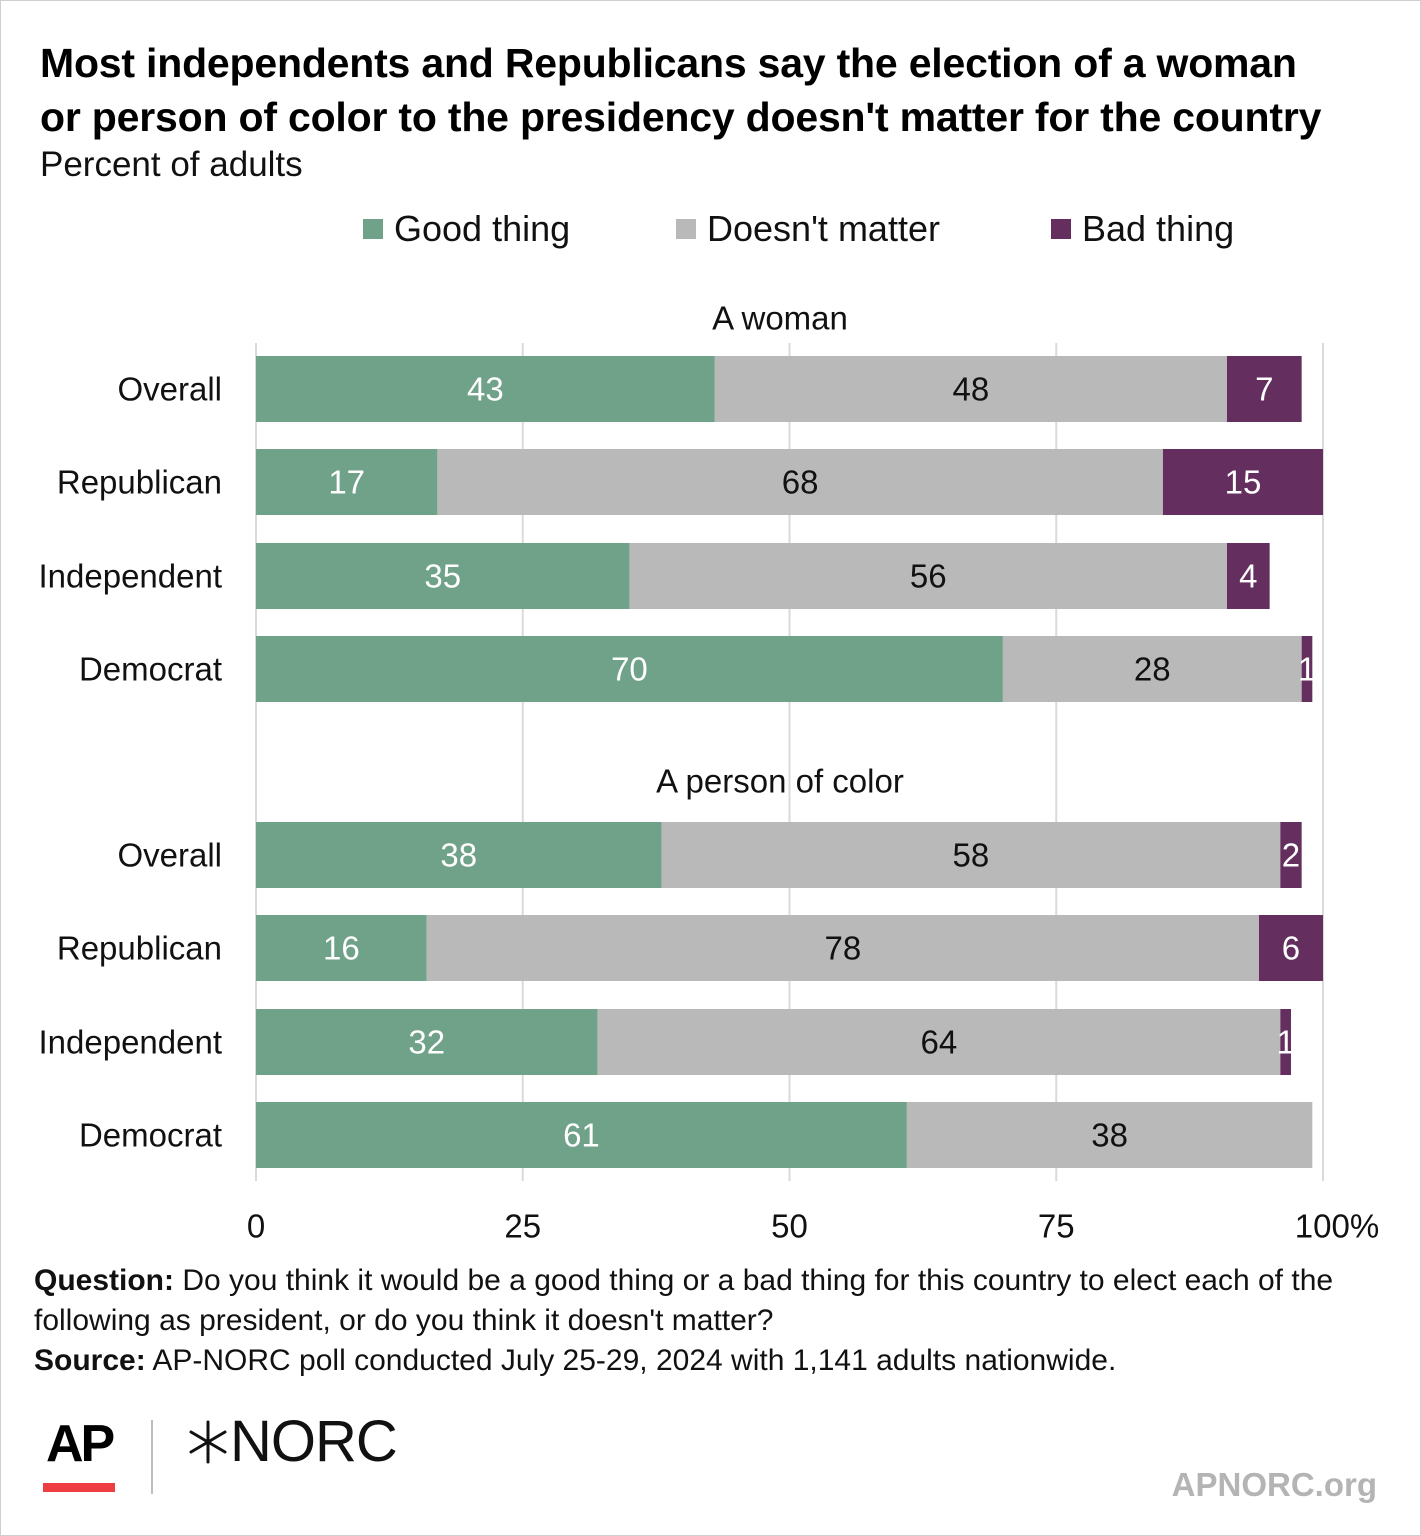  What do you see at coordinates (522, 1226) in the screenshot?
I see `x-tick-label-1: 25` at bounding box center [522, 1226].